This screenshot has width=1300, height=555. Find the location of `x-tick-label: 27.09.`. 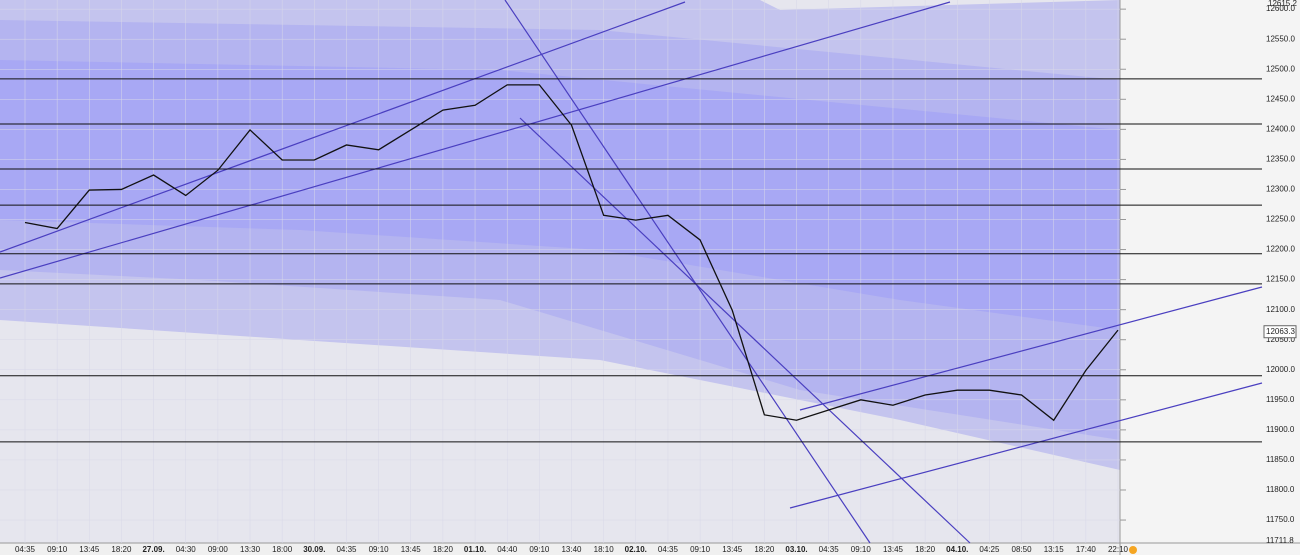

x-tick-label: 27.09. is located at coordinates (153, 549).